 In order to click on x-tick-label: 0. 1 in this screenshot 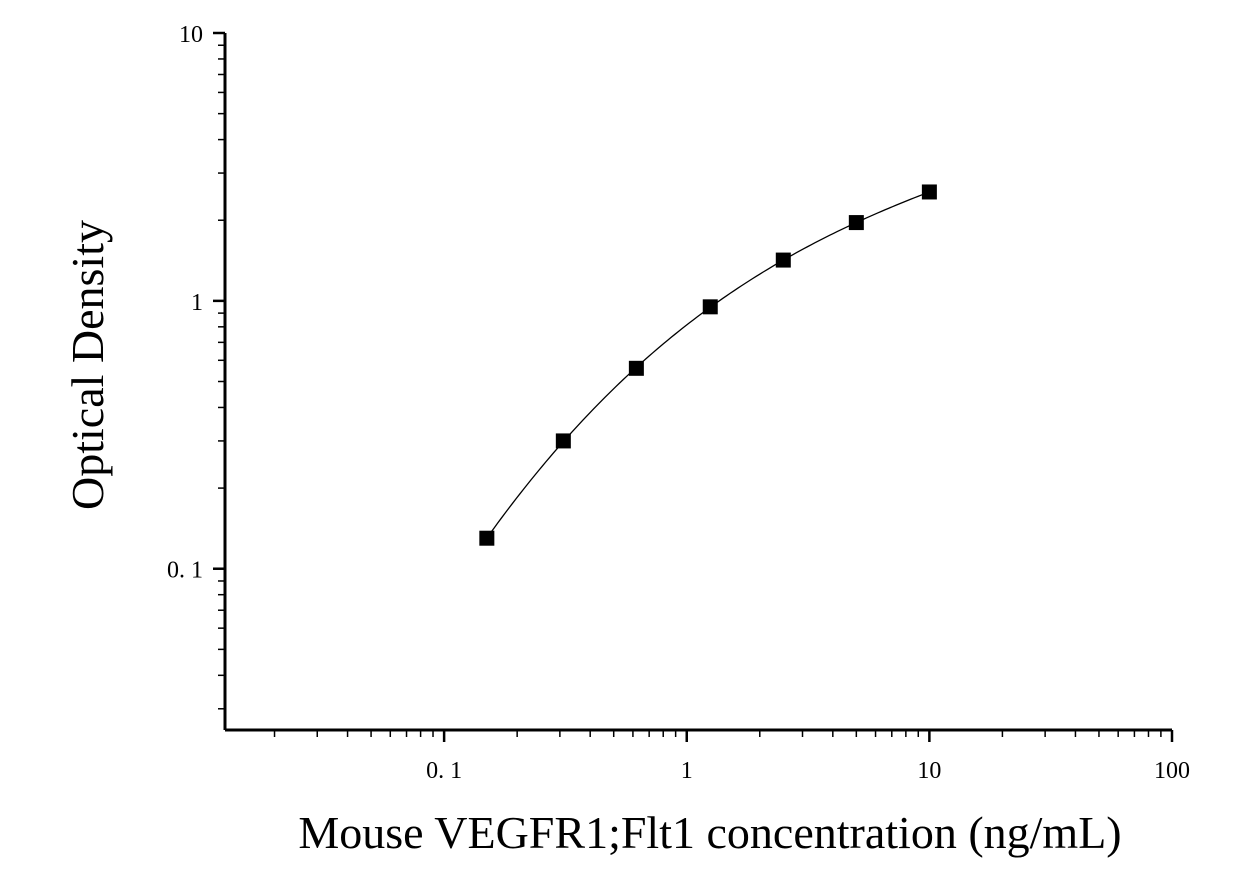, I will do `click(444, 771)`.